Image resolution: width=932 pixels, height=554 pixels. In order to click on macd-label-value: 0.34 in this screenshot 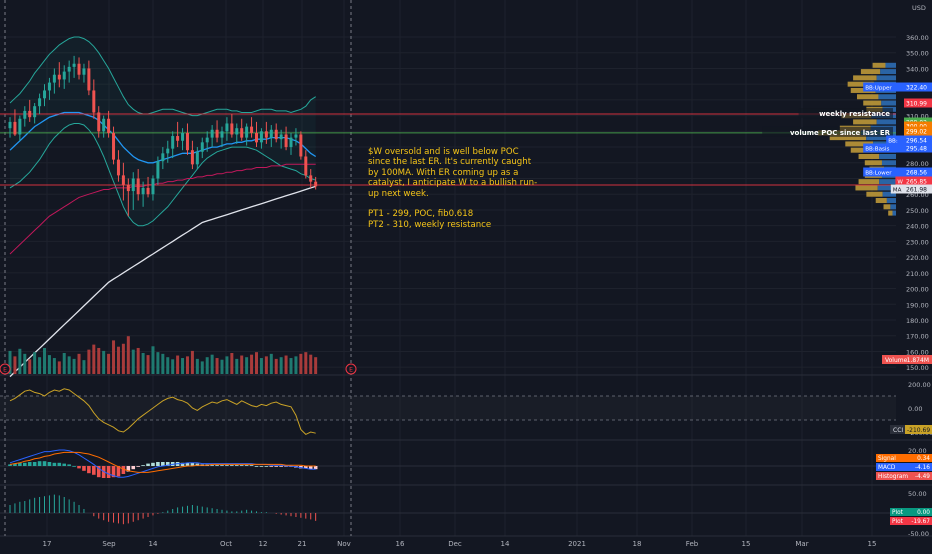, I will do `click(923, 459)`.